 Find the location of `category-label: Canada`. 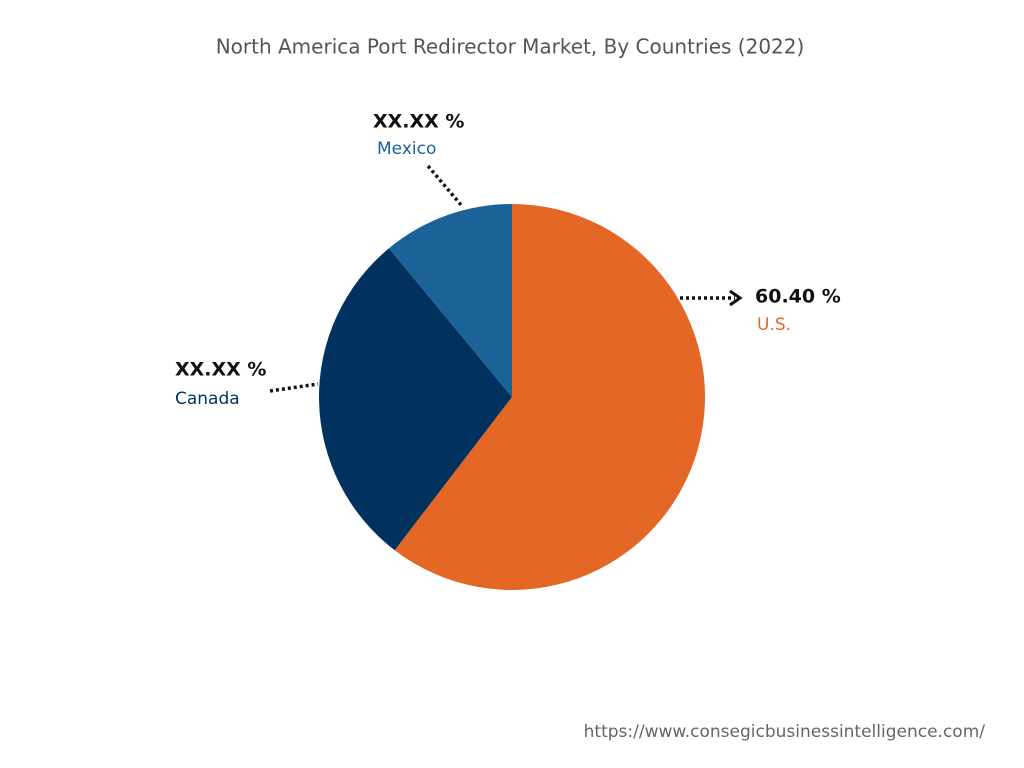

category-label: Canada is located at coordinates (207, 399).